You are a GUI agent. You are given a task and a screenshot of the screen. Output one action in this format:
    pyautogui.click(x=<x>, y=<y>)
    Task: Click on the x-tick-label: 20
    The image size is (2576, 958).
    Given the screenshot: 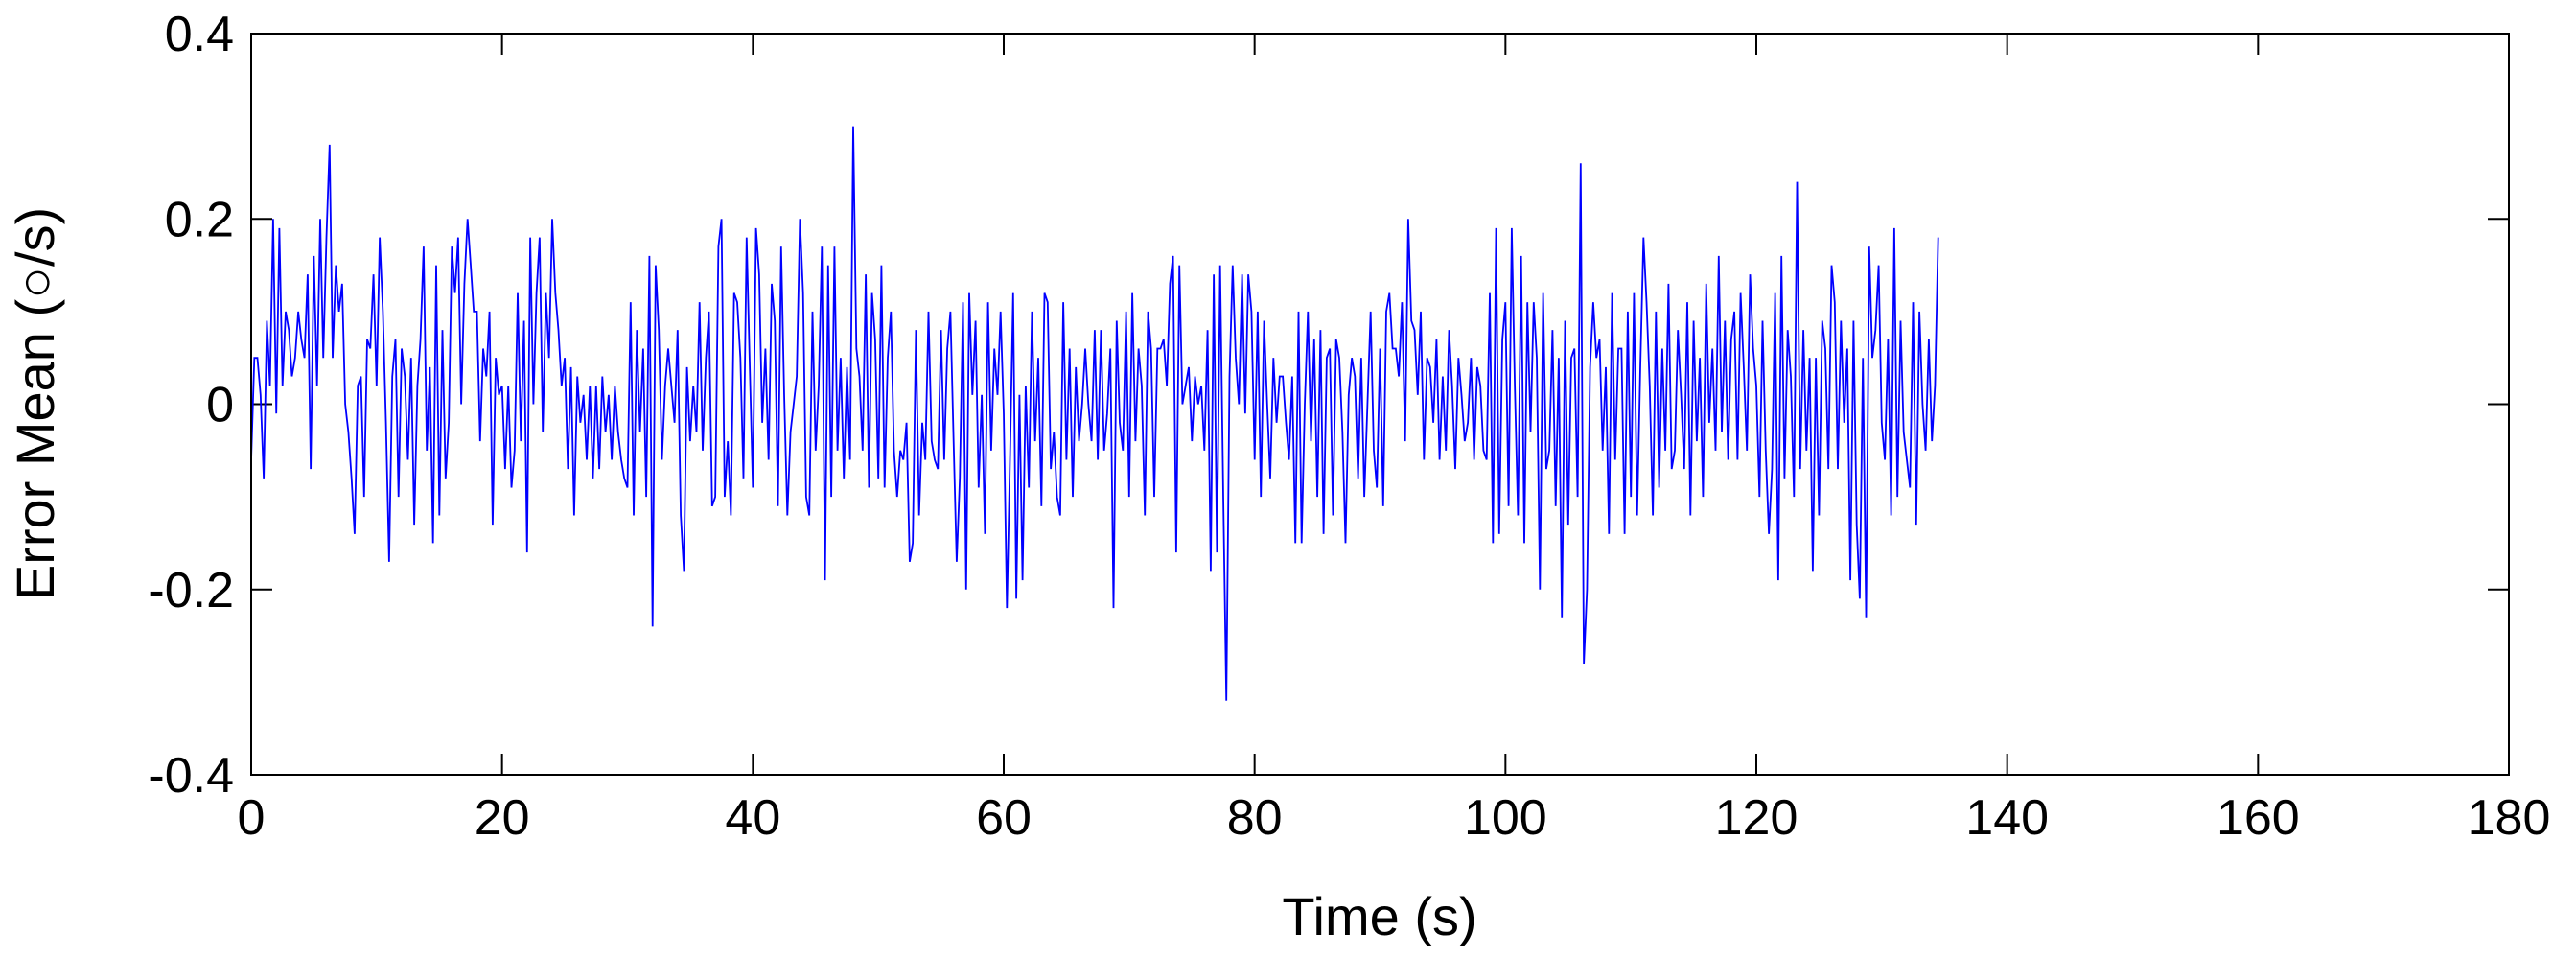 What is the action you would take?
    pyautogui.click(x=503, y=818)
    